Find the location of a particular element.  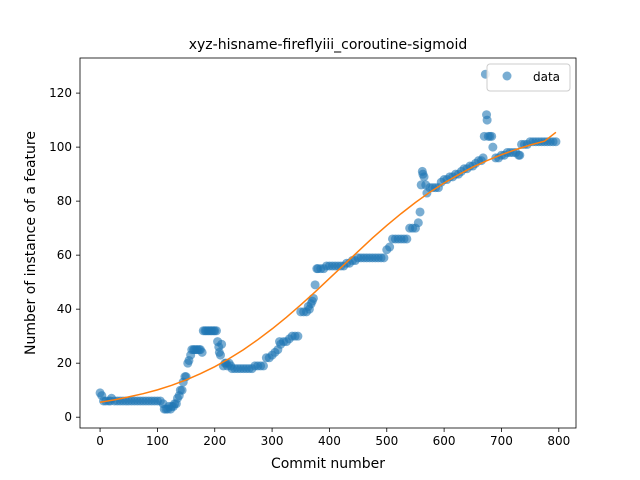

x-tick-label: 0 is located at coordinates (100, 441).